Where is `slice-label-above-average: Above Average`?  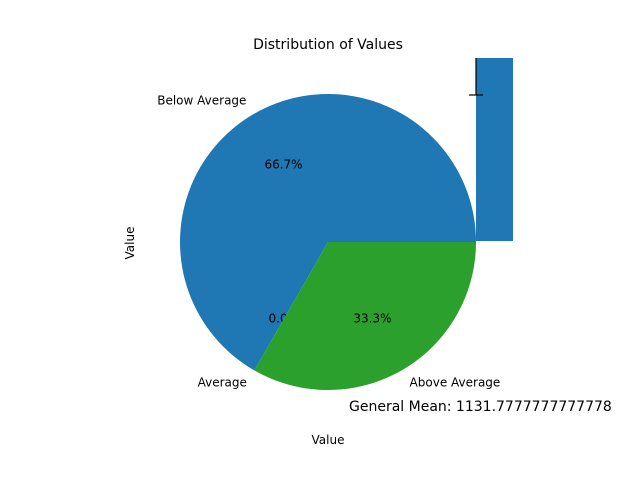
slice-label-above-average: Above Average is located at coordinates (455, 382).